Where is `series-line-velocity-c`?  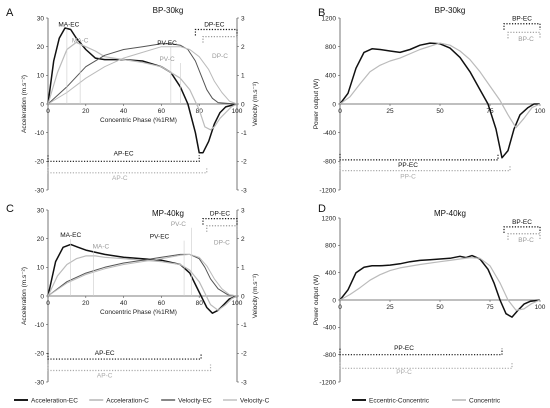
series-line-velocity-c is located at coordinates (142, 275).